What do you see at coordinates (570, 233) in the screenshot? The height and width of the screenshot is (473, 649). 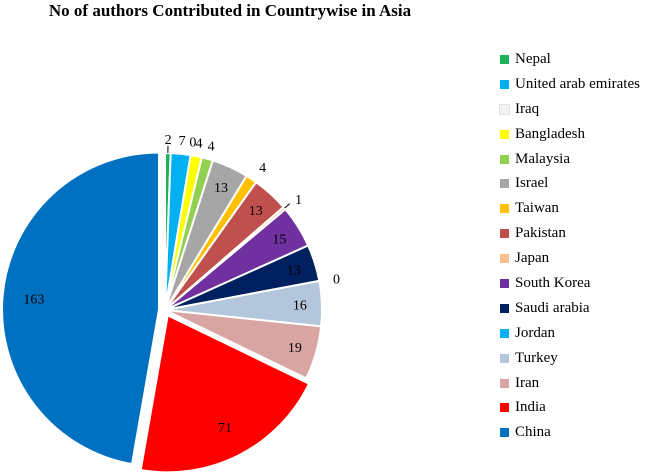 I see `legend-item-pakistan: Pakistan` at bounding box center [570, 233].